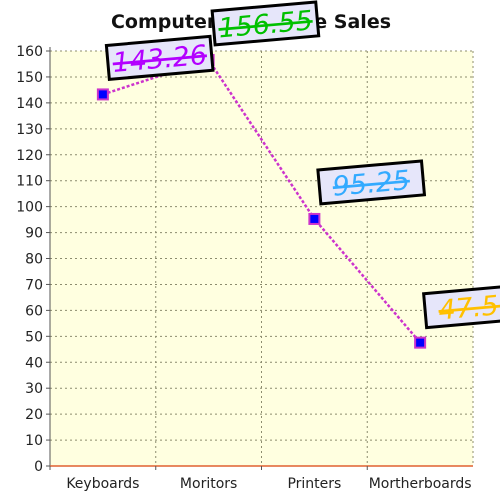 The image size is (500, 500). I want to click on data-label: 47.56, so click(461, 306).